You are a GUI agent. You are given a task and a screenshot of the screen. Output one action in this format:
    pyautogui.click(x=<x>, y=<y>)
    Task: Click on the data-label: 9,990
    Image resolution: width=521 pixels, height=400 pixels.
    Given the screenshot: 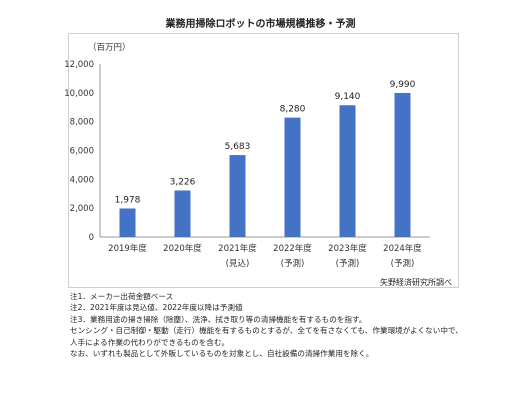 What is the action you would take?
    pyautogui.click(x=403, y=85)
    